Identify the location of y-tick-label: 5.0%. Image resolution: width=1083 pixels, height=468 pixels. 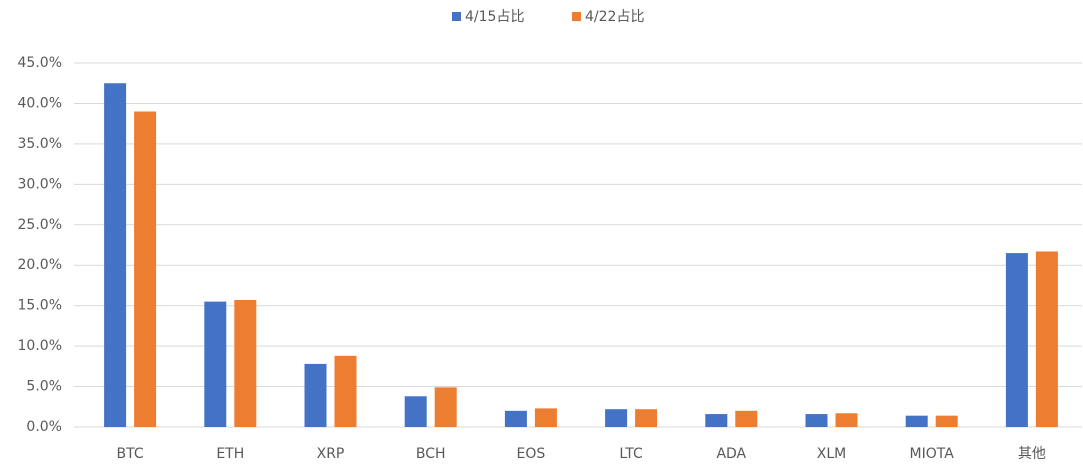
(44, 387).